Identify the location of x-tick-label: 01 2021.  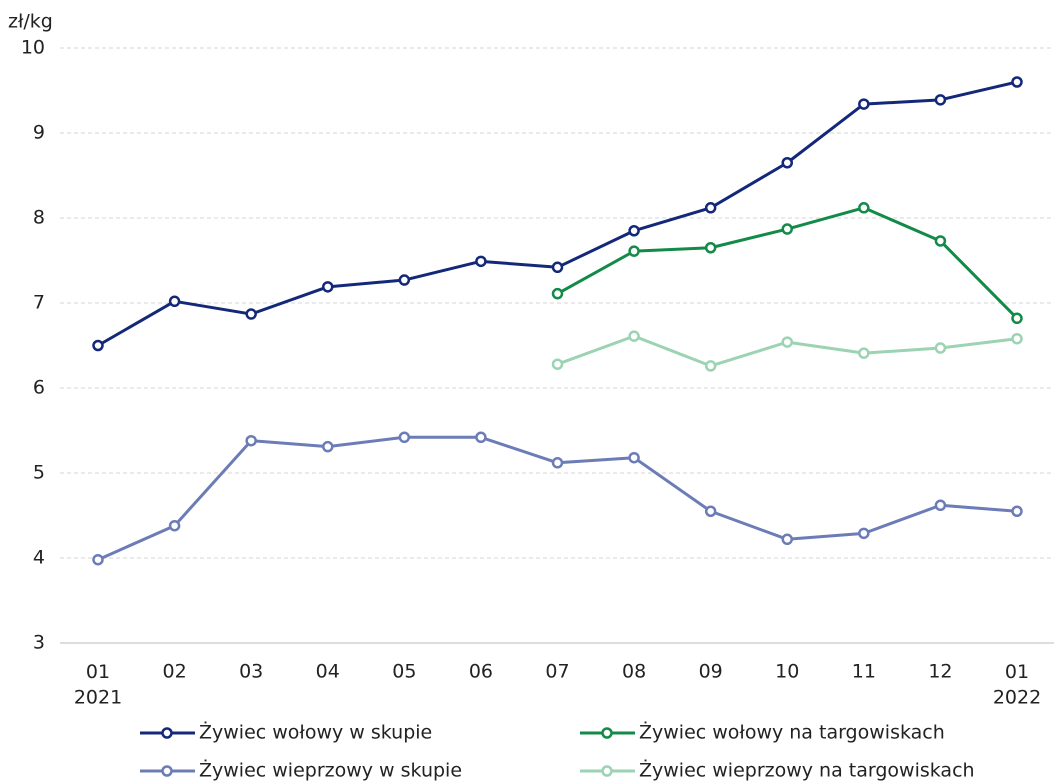
(98, 685).